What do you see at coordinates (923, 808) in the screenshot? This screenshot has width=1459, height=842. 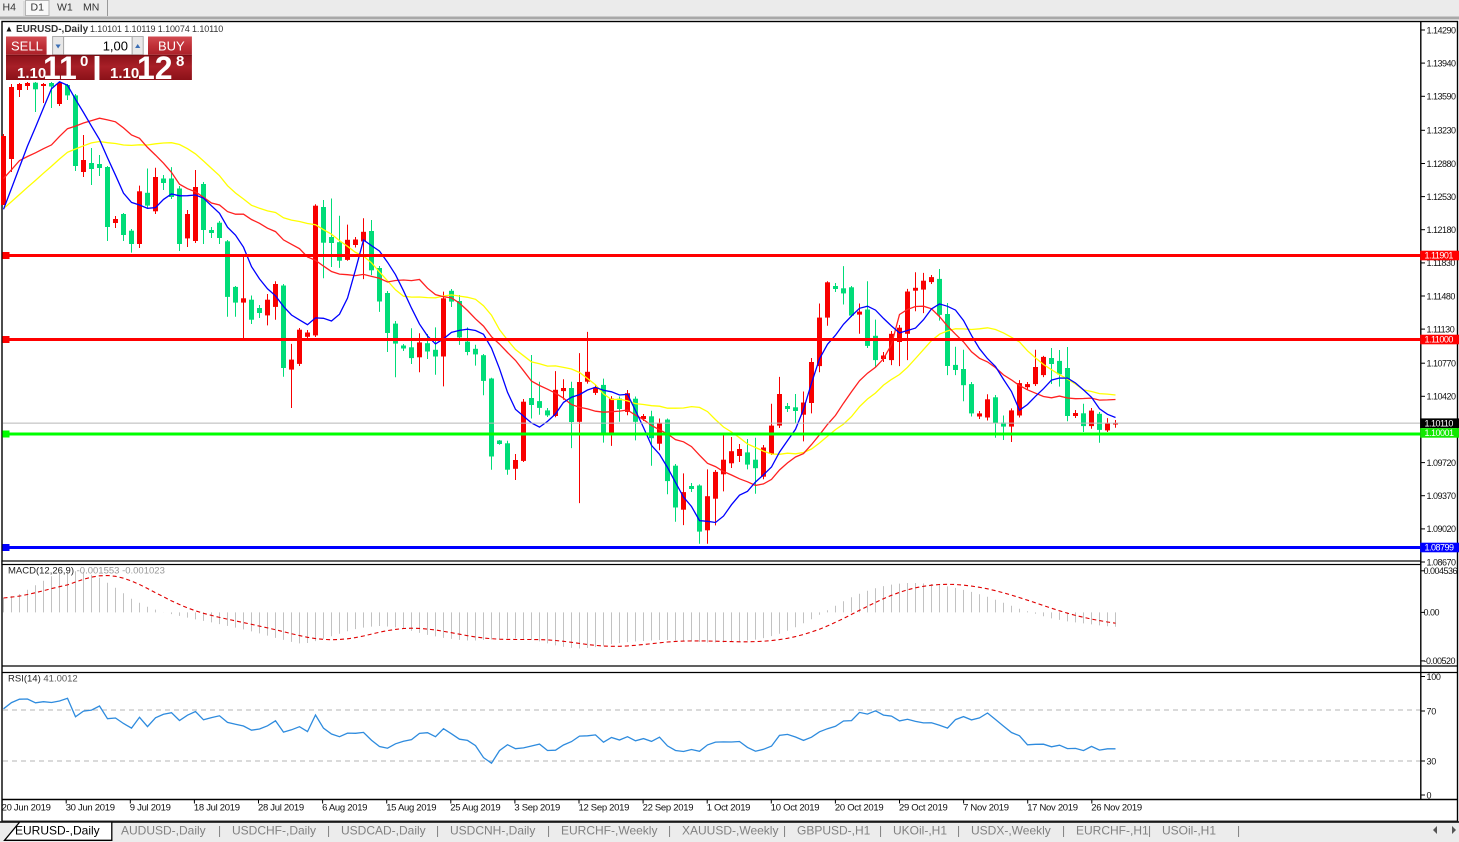 I see `svg-text: 29 Oct 2019` at bounding box center [923, 808].